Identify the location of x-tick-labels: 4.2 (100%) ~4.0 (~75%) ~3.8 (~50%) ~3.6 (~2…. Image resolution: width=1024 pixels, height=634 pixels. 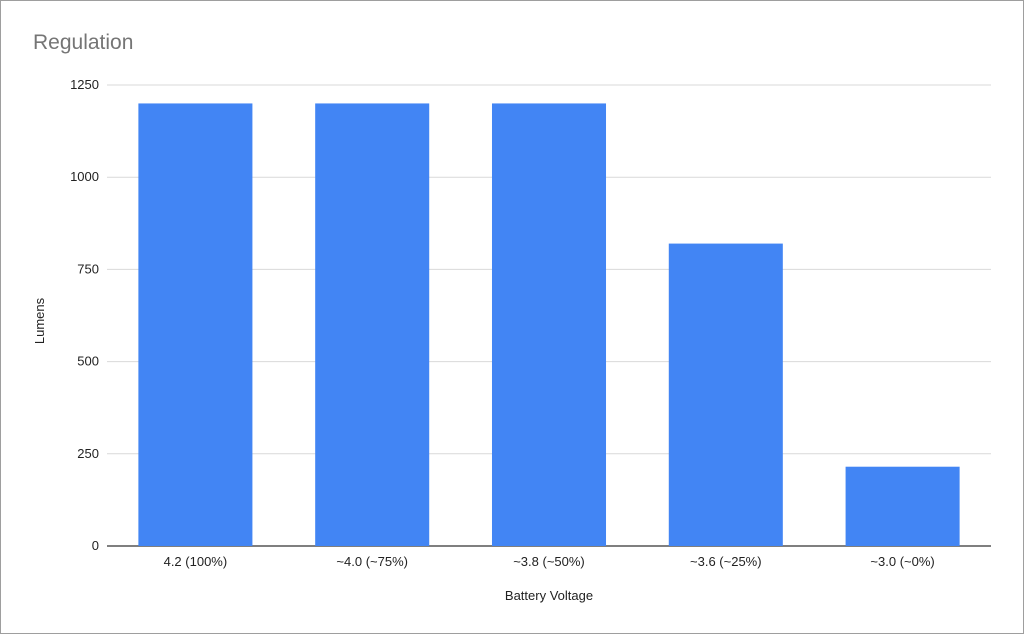
(549, 561).